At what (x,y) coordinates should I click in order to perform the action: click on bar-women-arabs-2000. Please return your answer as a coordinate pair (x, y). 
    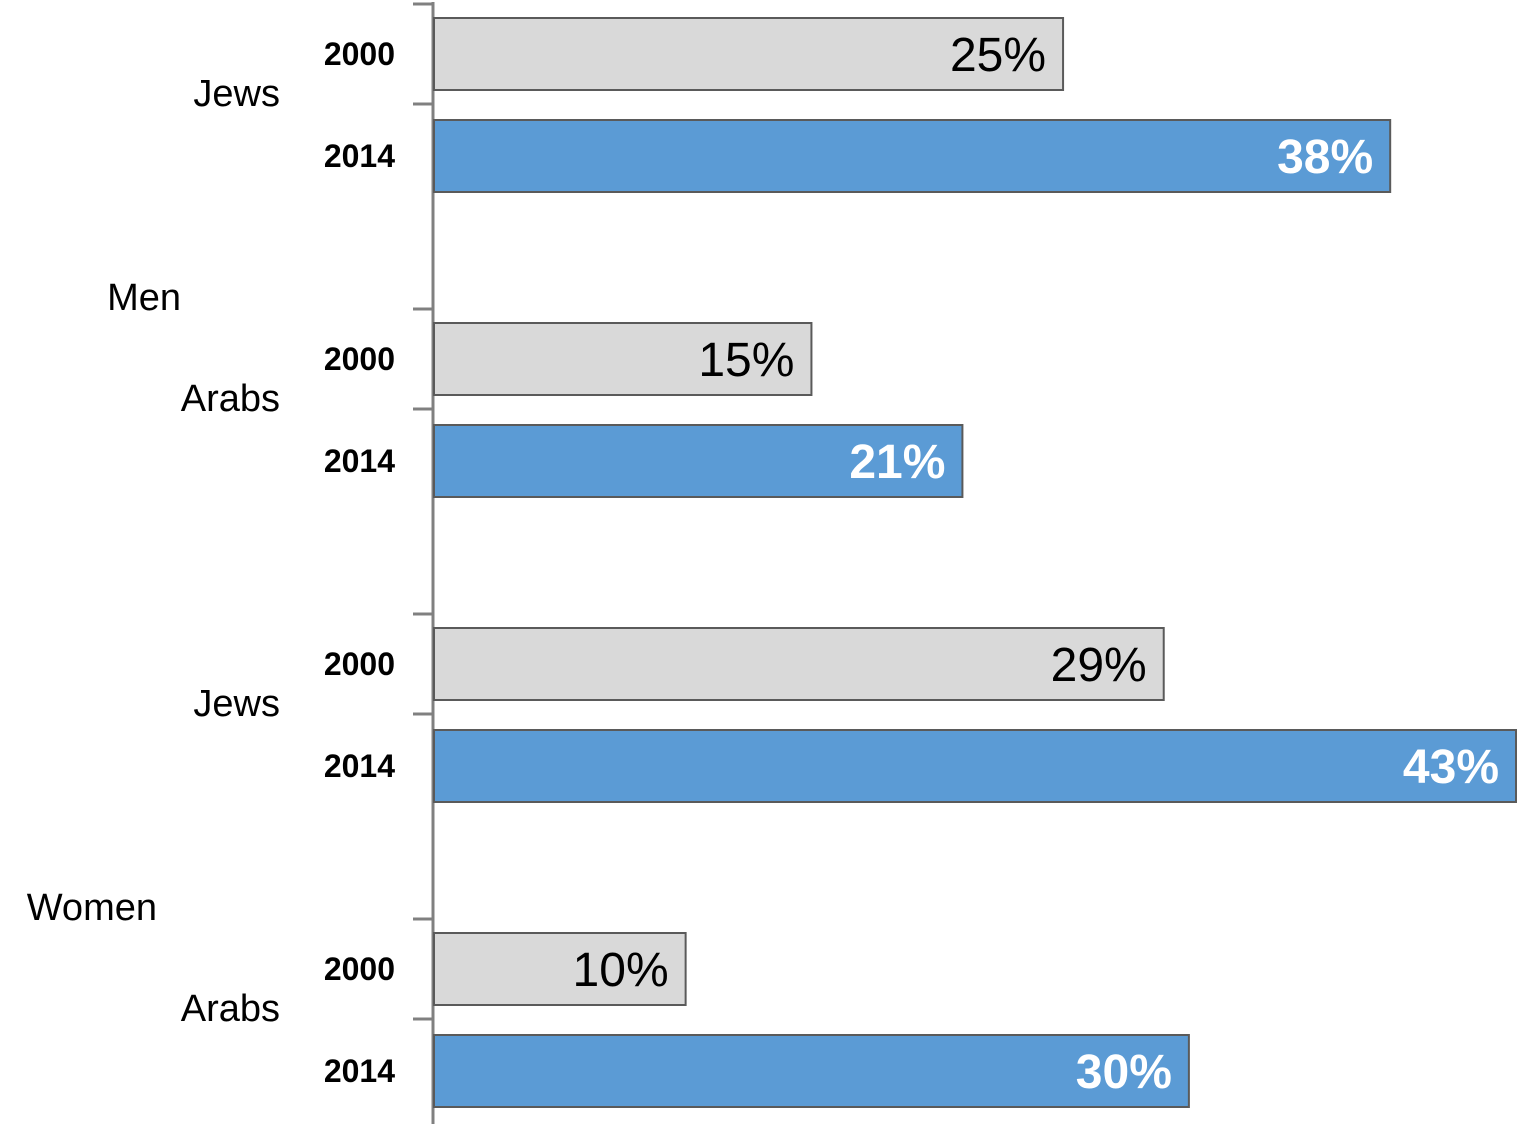
    Looking at the image, I should click on (560, 969).